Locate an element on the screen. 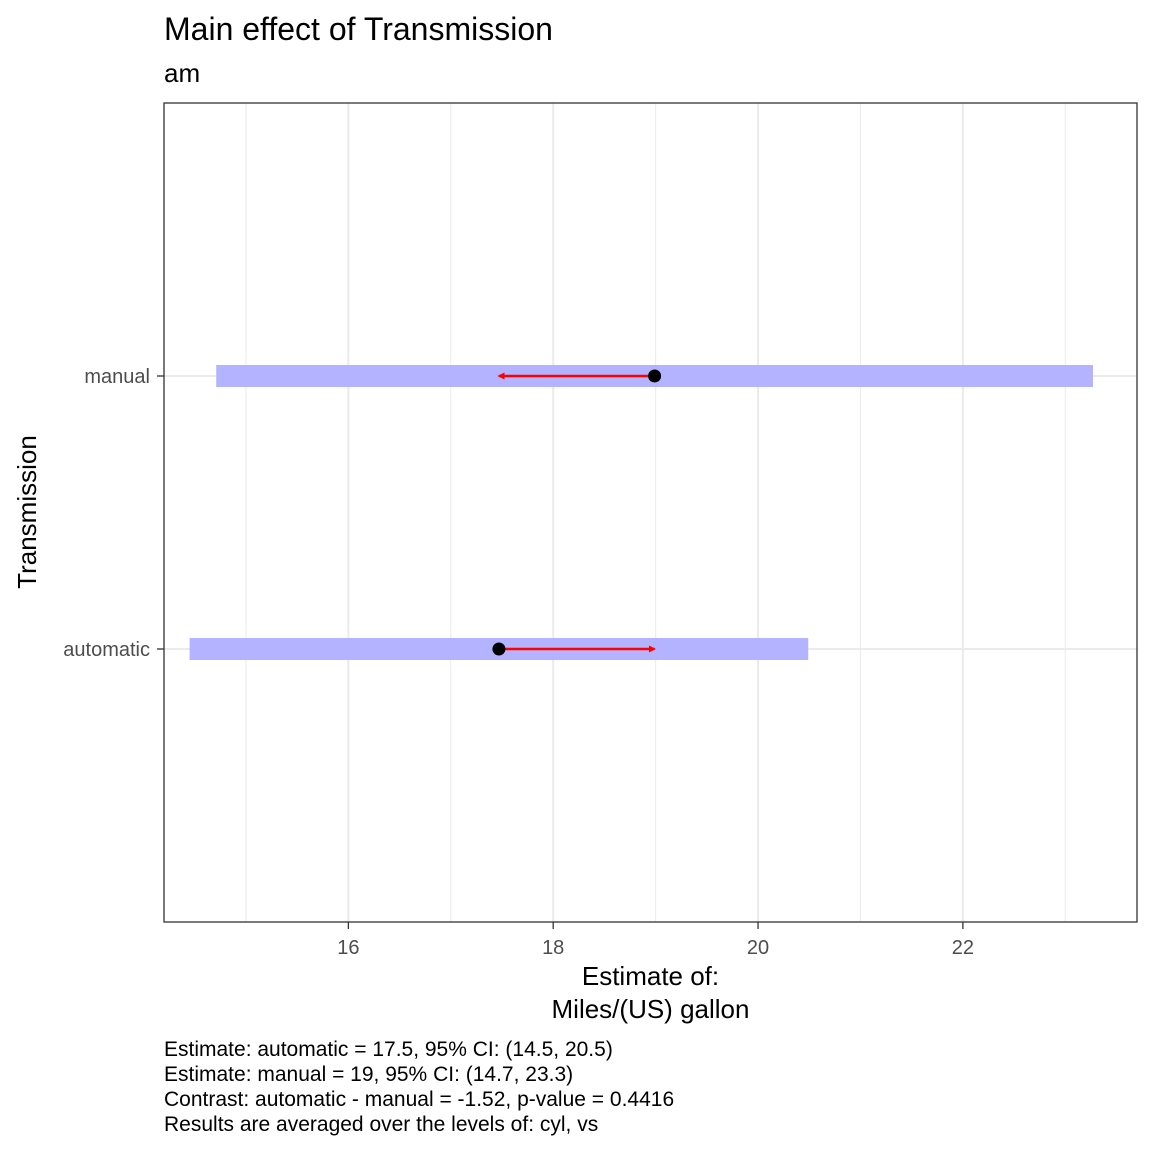 The image size is (1152, 1152). y-tick-label-automatic: automatic is located at coordinates (106, 650).